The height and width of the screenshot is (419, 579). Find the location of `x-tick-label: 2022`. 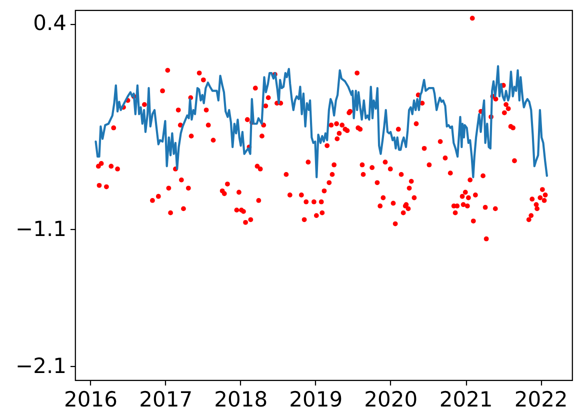

x-tick-label: 2022 is located at coordinates (541, 400).